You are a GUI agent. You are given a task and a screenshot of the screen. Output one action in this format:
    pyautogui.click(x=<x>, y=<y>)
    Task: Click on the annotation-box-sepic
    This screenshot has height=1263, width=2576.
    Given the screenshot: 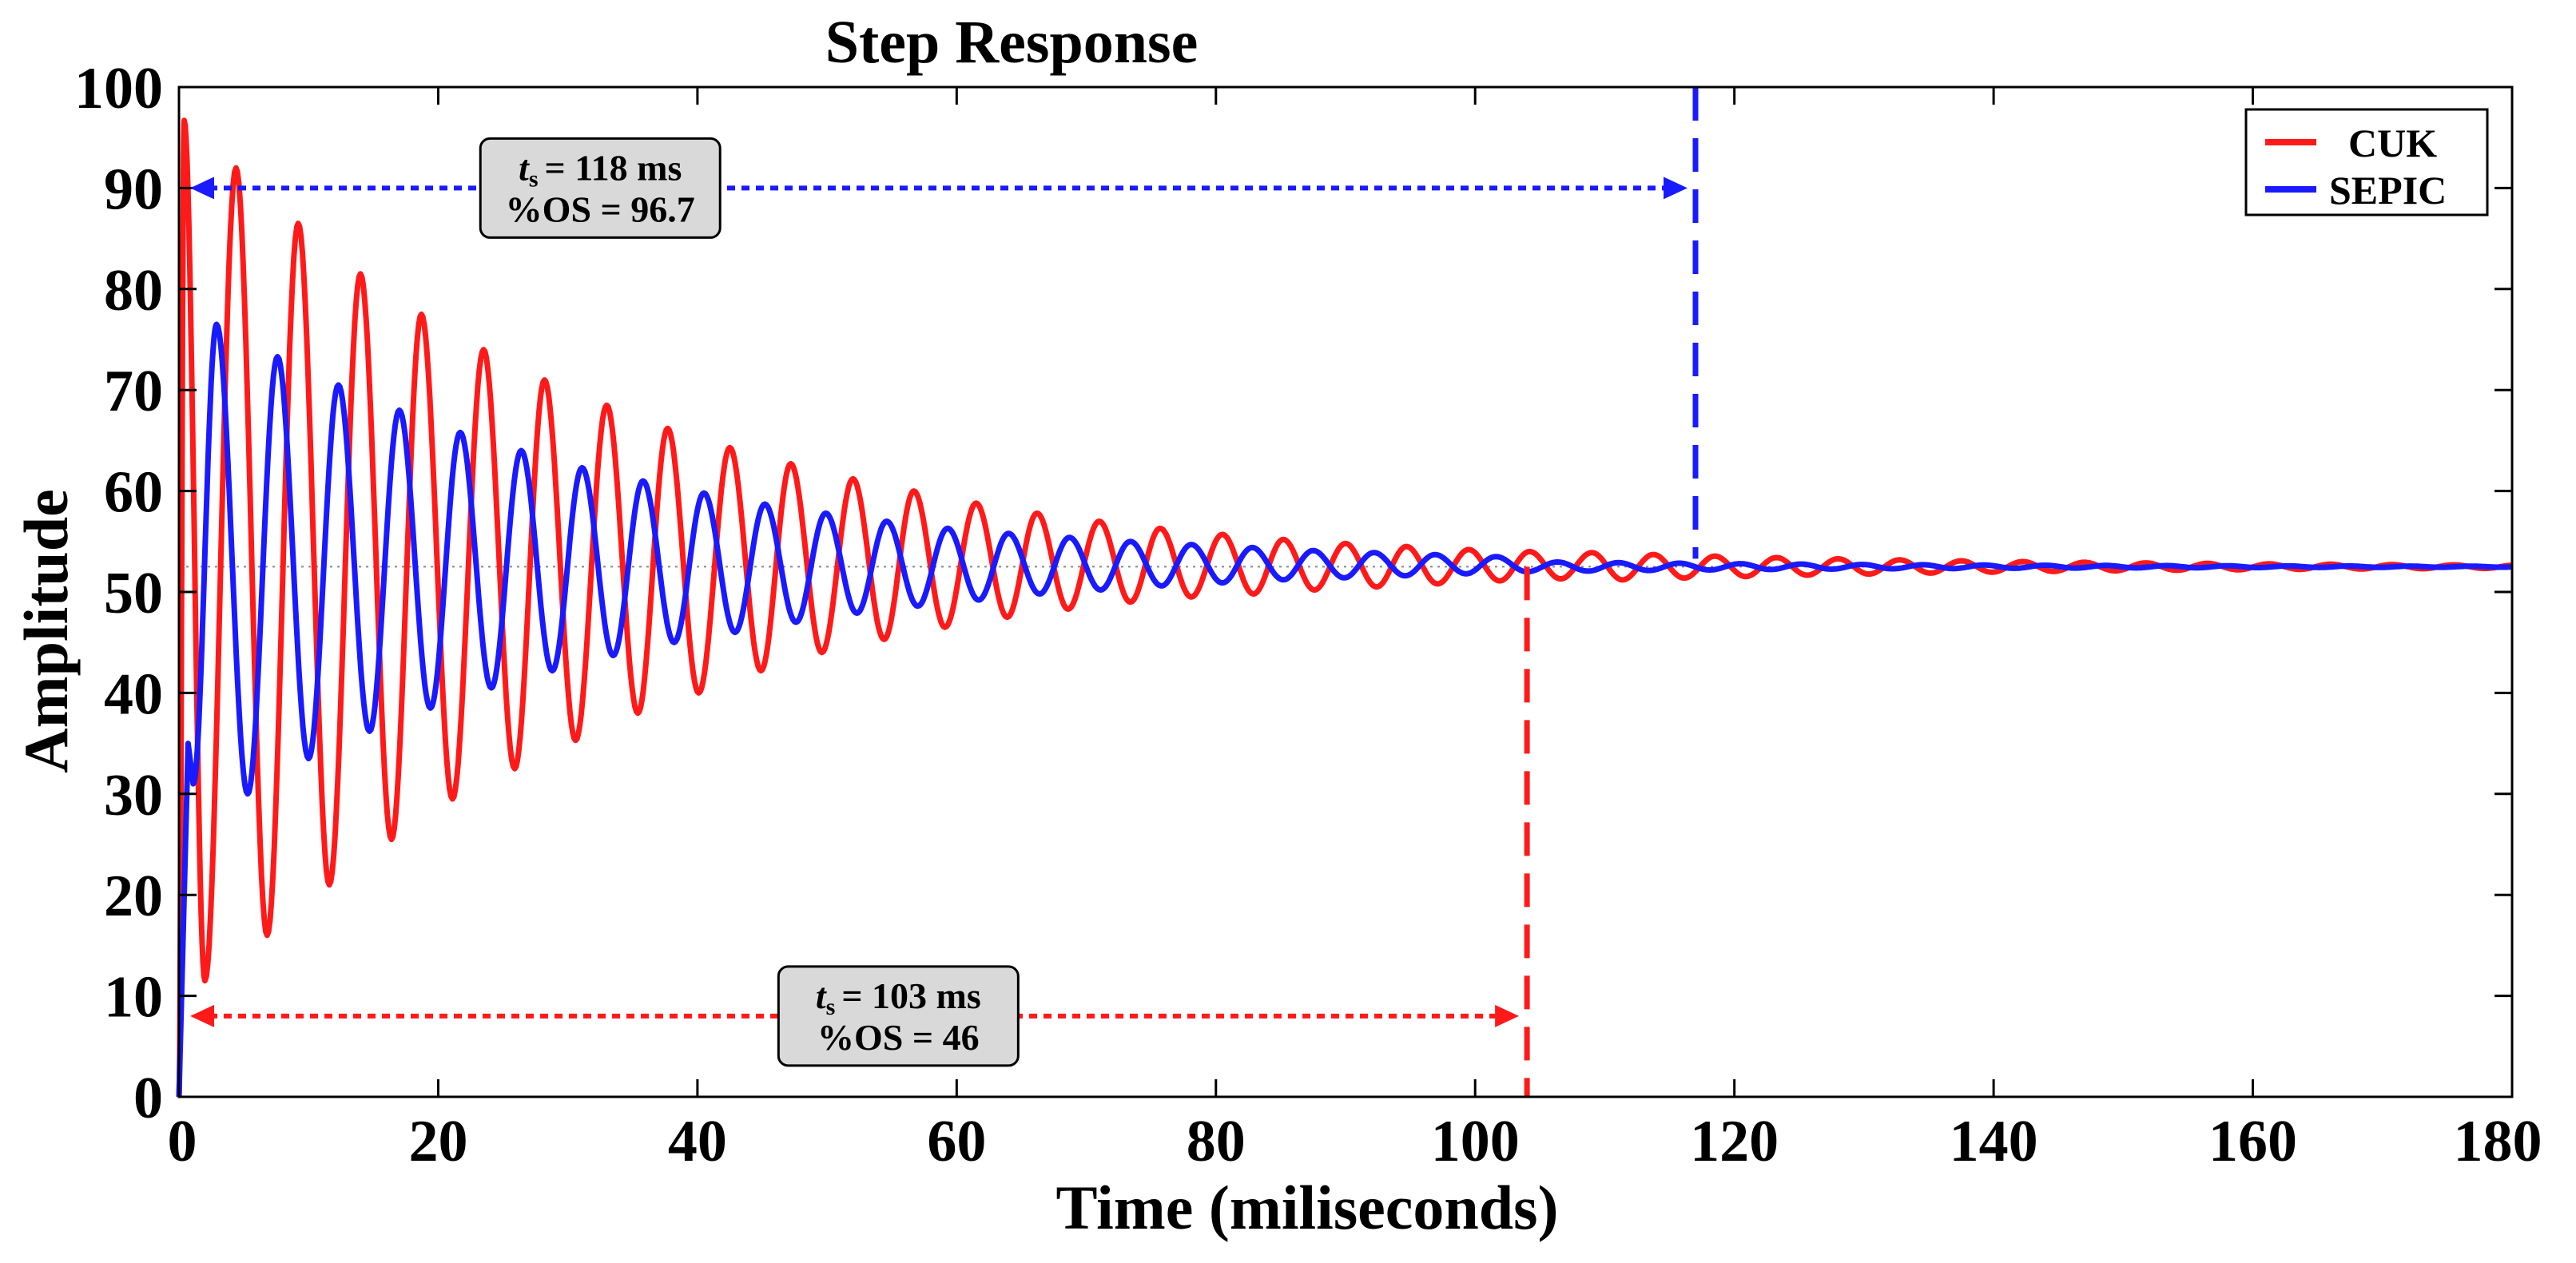 What is the action you would take?
    pyautogui.click(x=600, y=188)
    